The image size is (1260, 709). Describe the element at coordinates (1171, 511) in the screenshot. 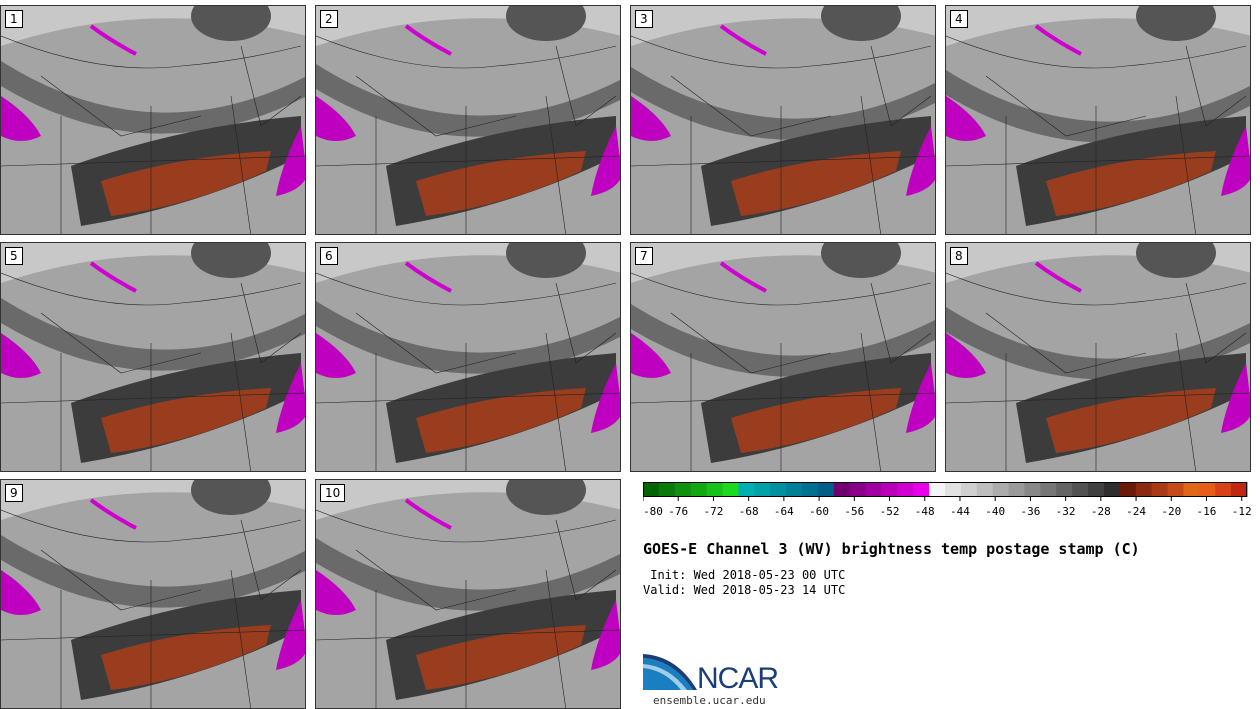

I see `colorbar-tick-label: -20` at that location.